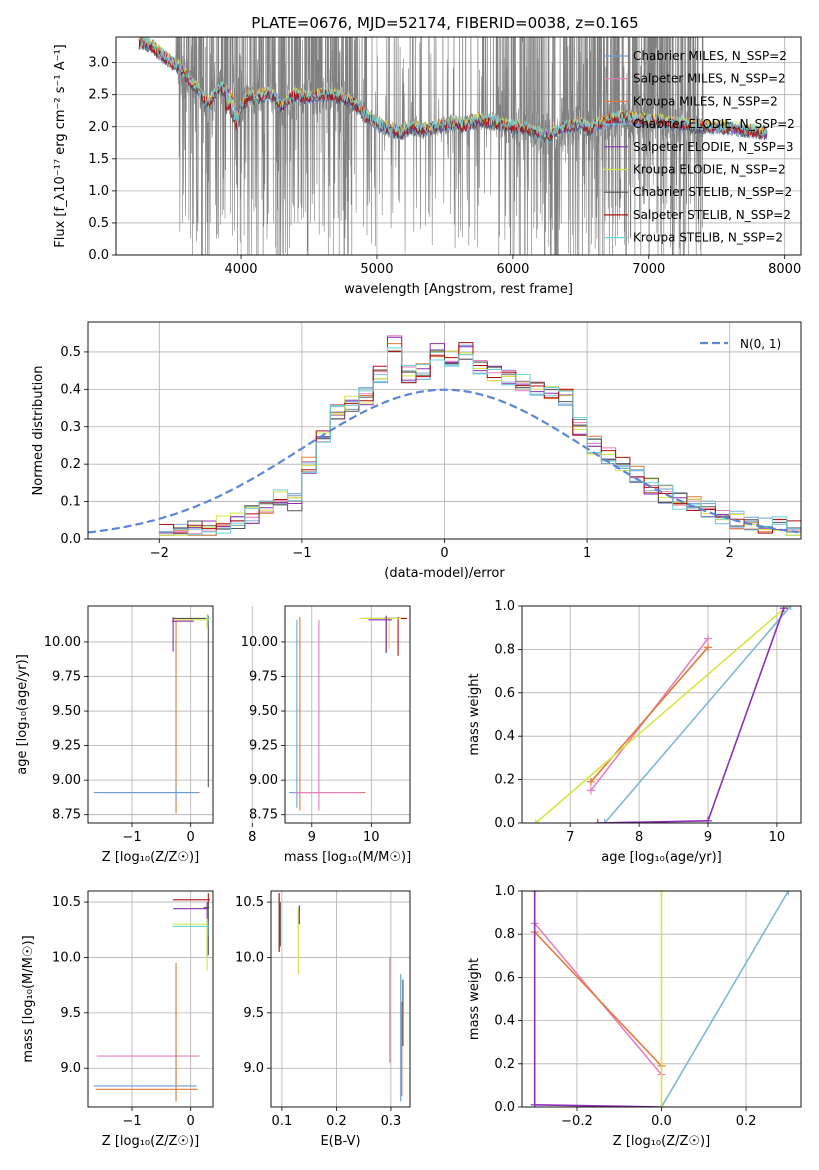  I want to click on y-tick-label: 10.00, so click(259, 642).